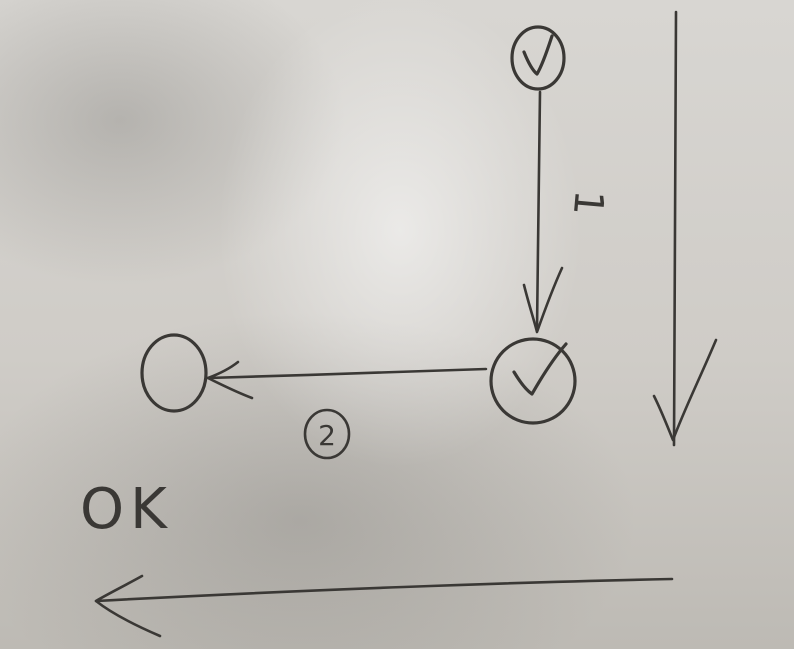 The image size is (794, 649). I want to click on edge-2-label-circle, so click(327, 434).